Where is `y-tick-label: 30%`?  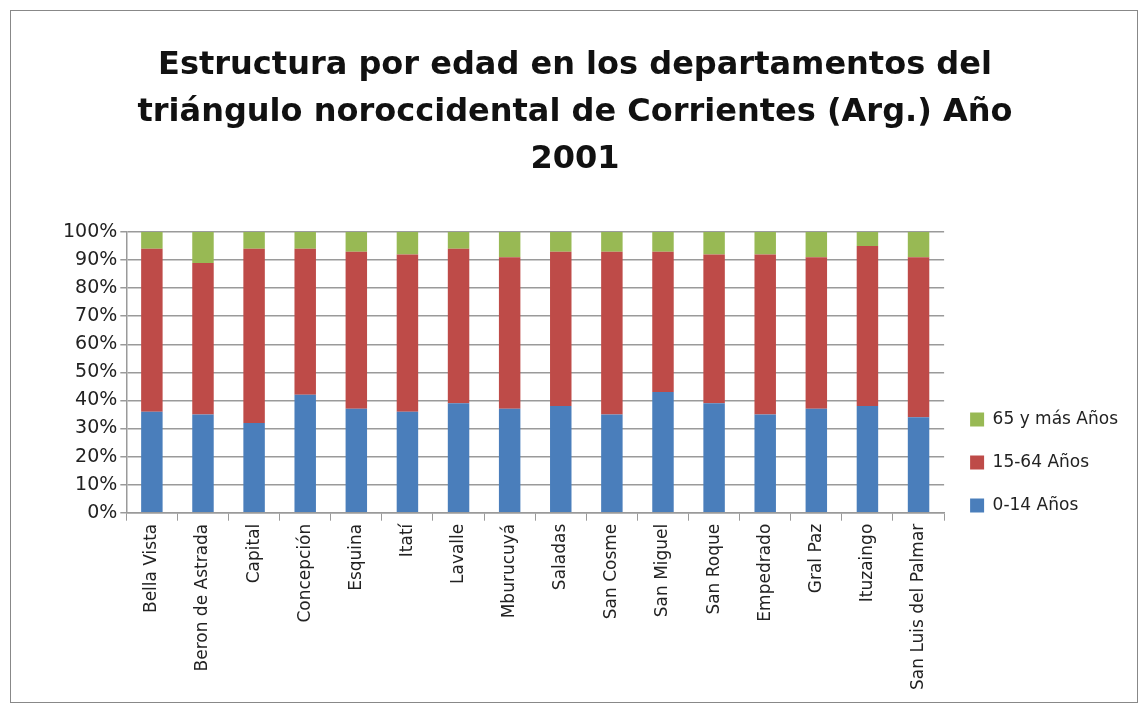 y-tick-label: 30% is located at coordinates (96, 426).